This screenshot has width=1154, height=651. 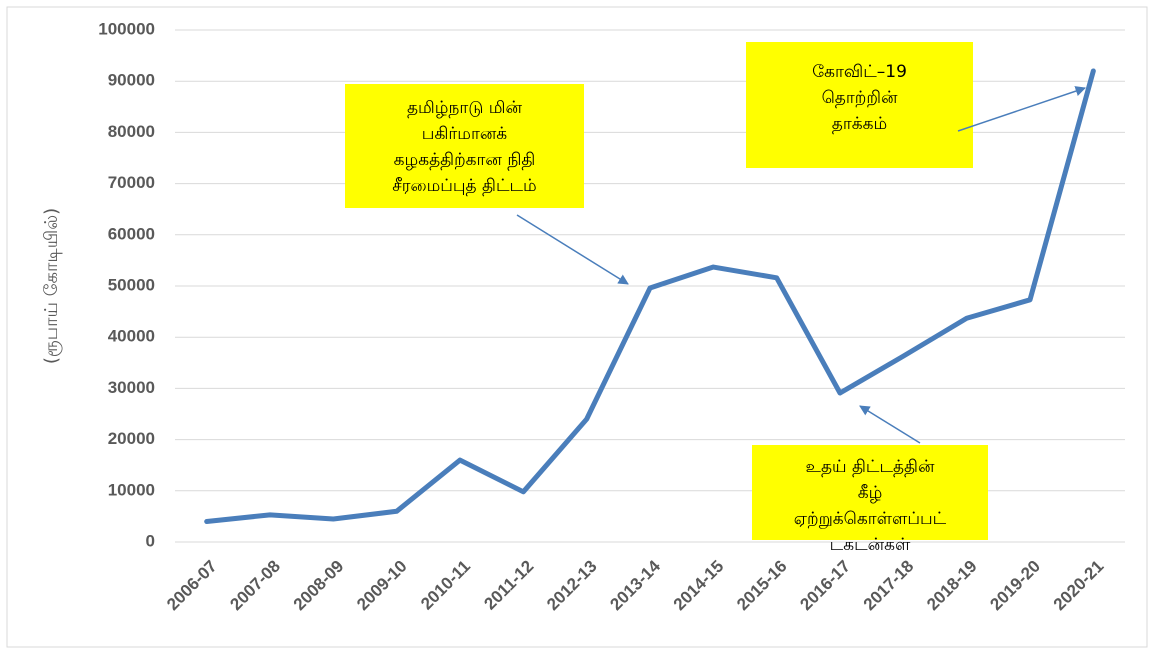 I want to click on y-tick-label: 20000, so click(x=131, y=438).